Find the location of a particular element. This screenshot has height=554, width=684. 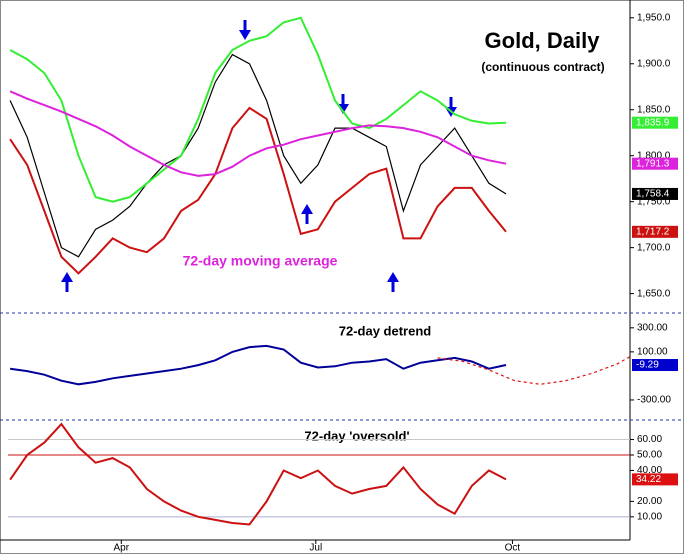

y-tick-label: 1,900.0 is located at coordinates (654, 63).